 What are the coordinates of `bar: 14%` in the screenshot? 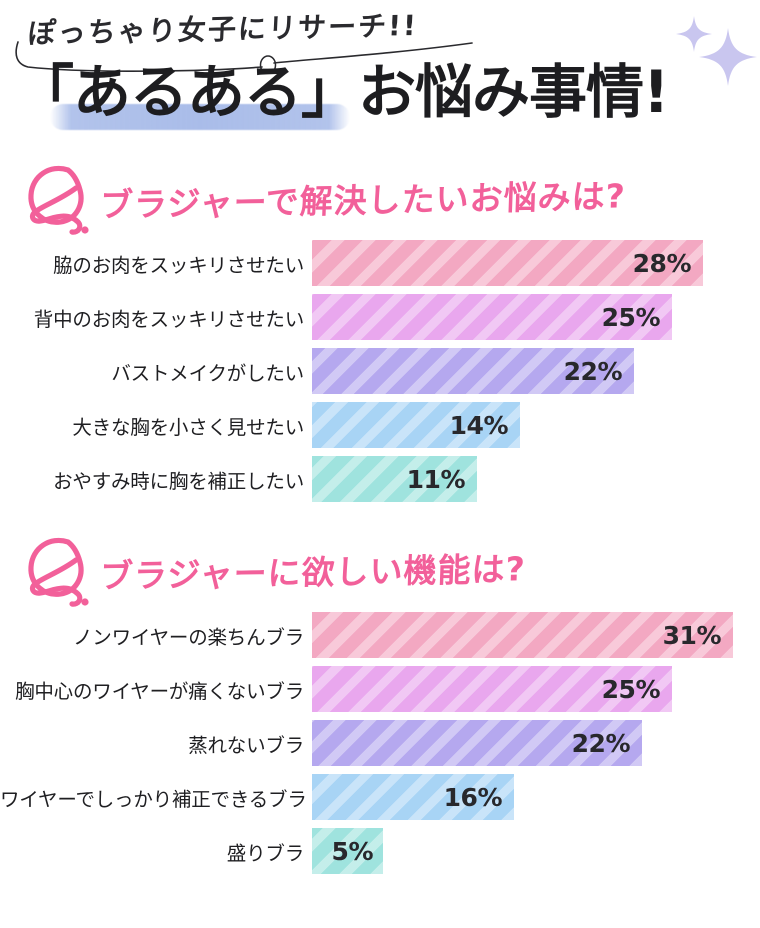 It's located at (416, 425).